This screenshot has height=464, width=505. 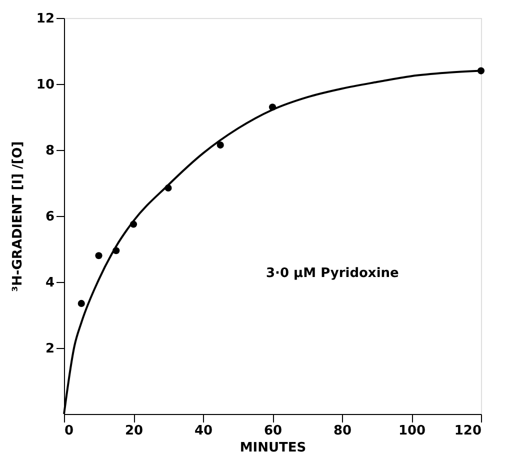 What do you see at coordinates (273, 448) in the screenshot?
I see `x-axis-title: MINUTES` at bounding box center [273, 448].